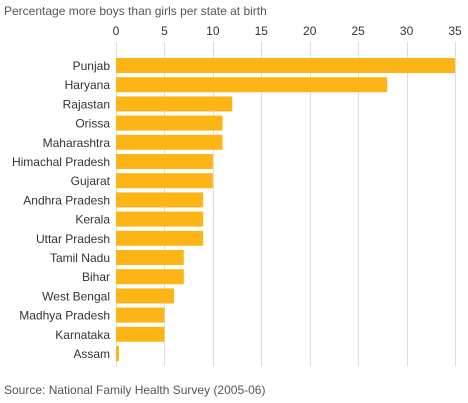  What do you see at coordinates (96, 277) in the screenshot?
I see `category-label: Bihar` at bounding box center [96, 277].